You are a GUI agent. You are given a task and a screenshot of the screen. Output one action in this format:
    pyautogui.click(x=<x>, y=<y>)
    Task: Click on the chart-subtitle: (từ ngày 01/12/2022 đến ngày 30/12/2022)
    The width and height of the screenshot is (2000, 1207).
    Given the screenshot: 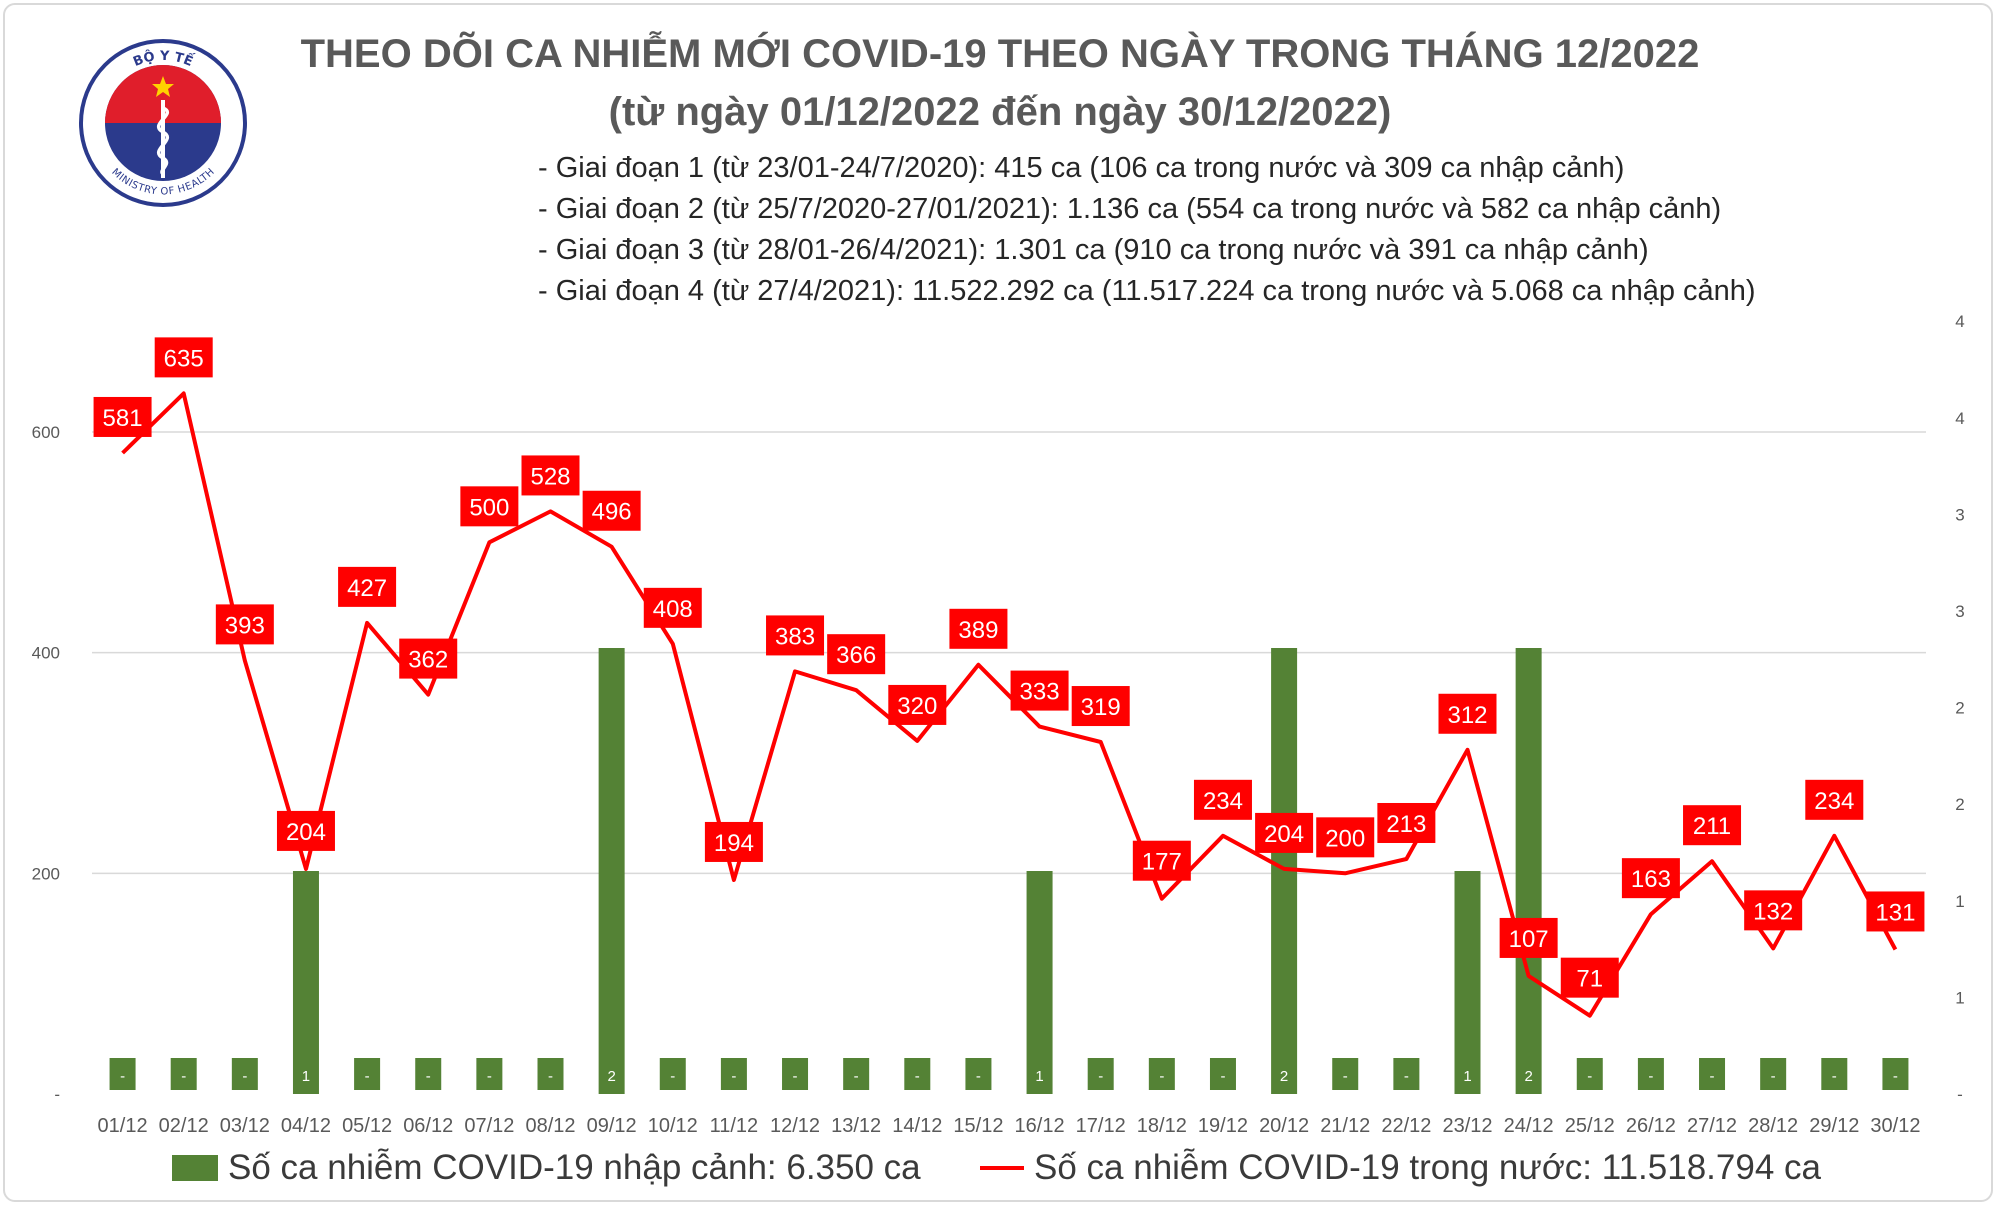 What is the action you would take?
    pyautogui.click(x=1000, y=112)
    